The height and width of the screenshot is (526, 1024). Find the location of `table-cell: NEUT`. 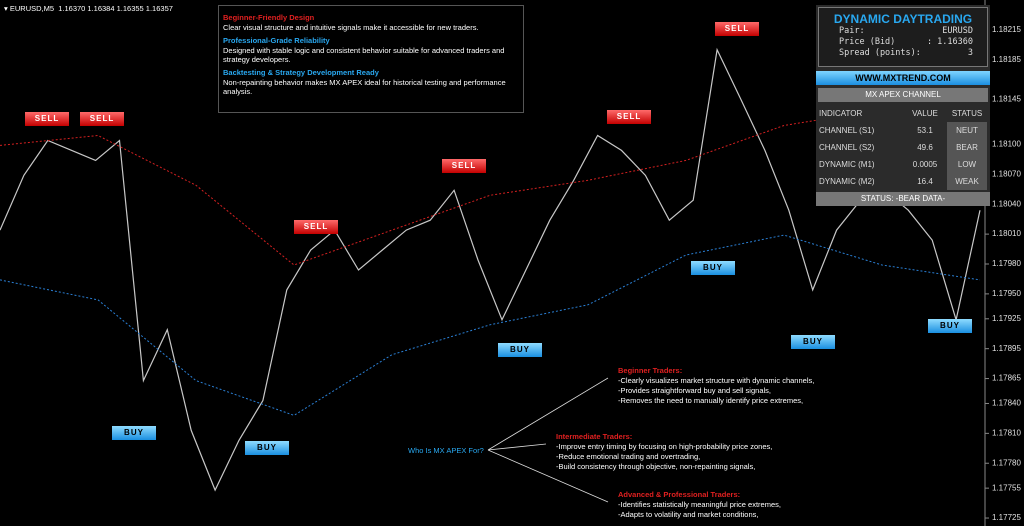

table-cell: NEUT is located at coordinates (967, 130).